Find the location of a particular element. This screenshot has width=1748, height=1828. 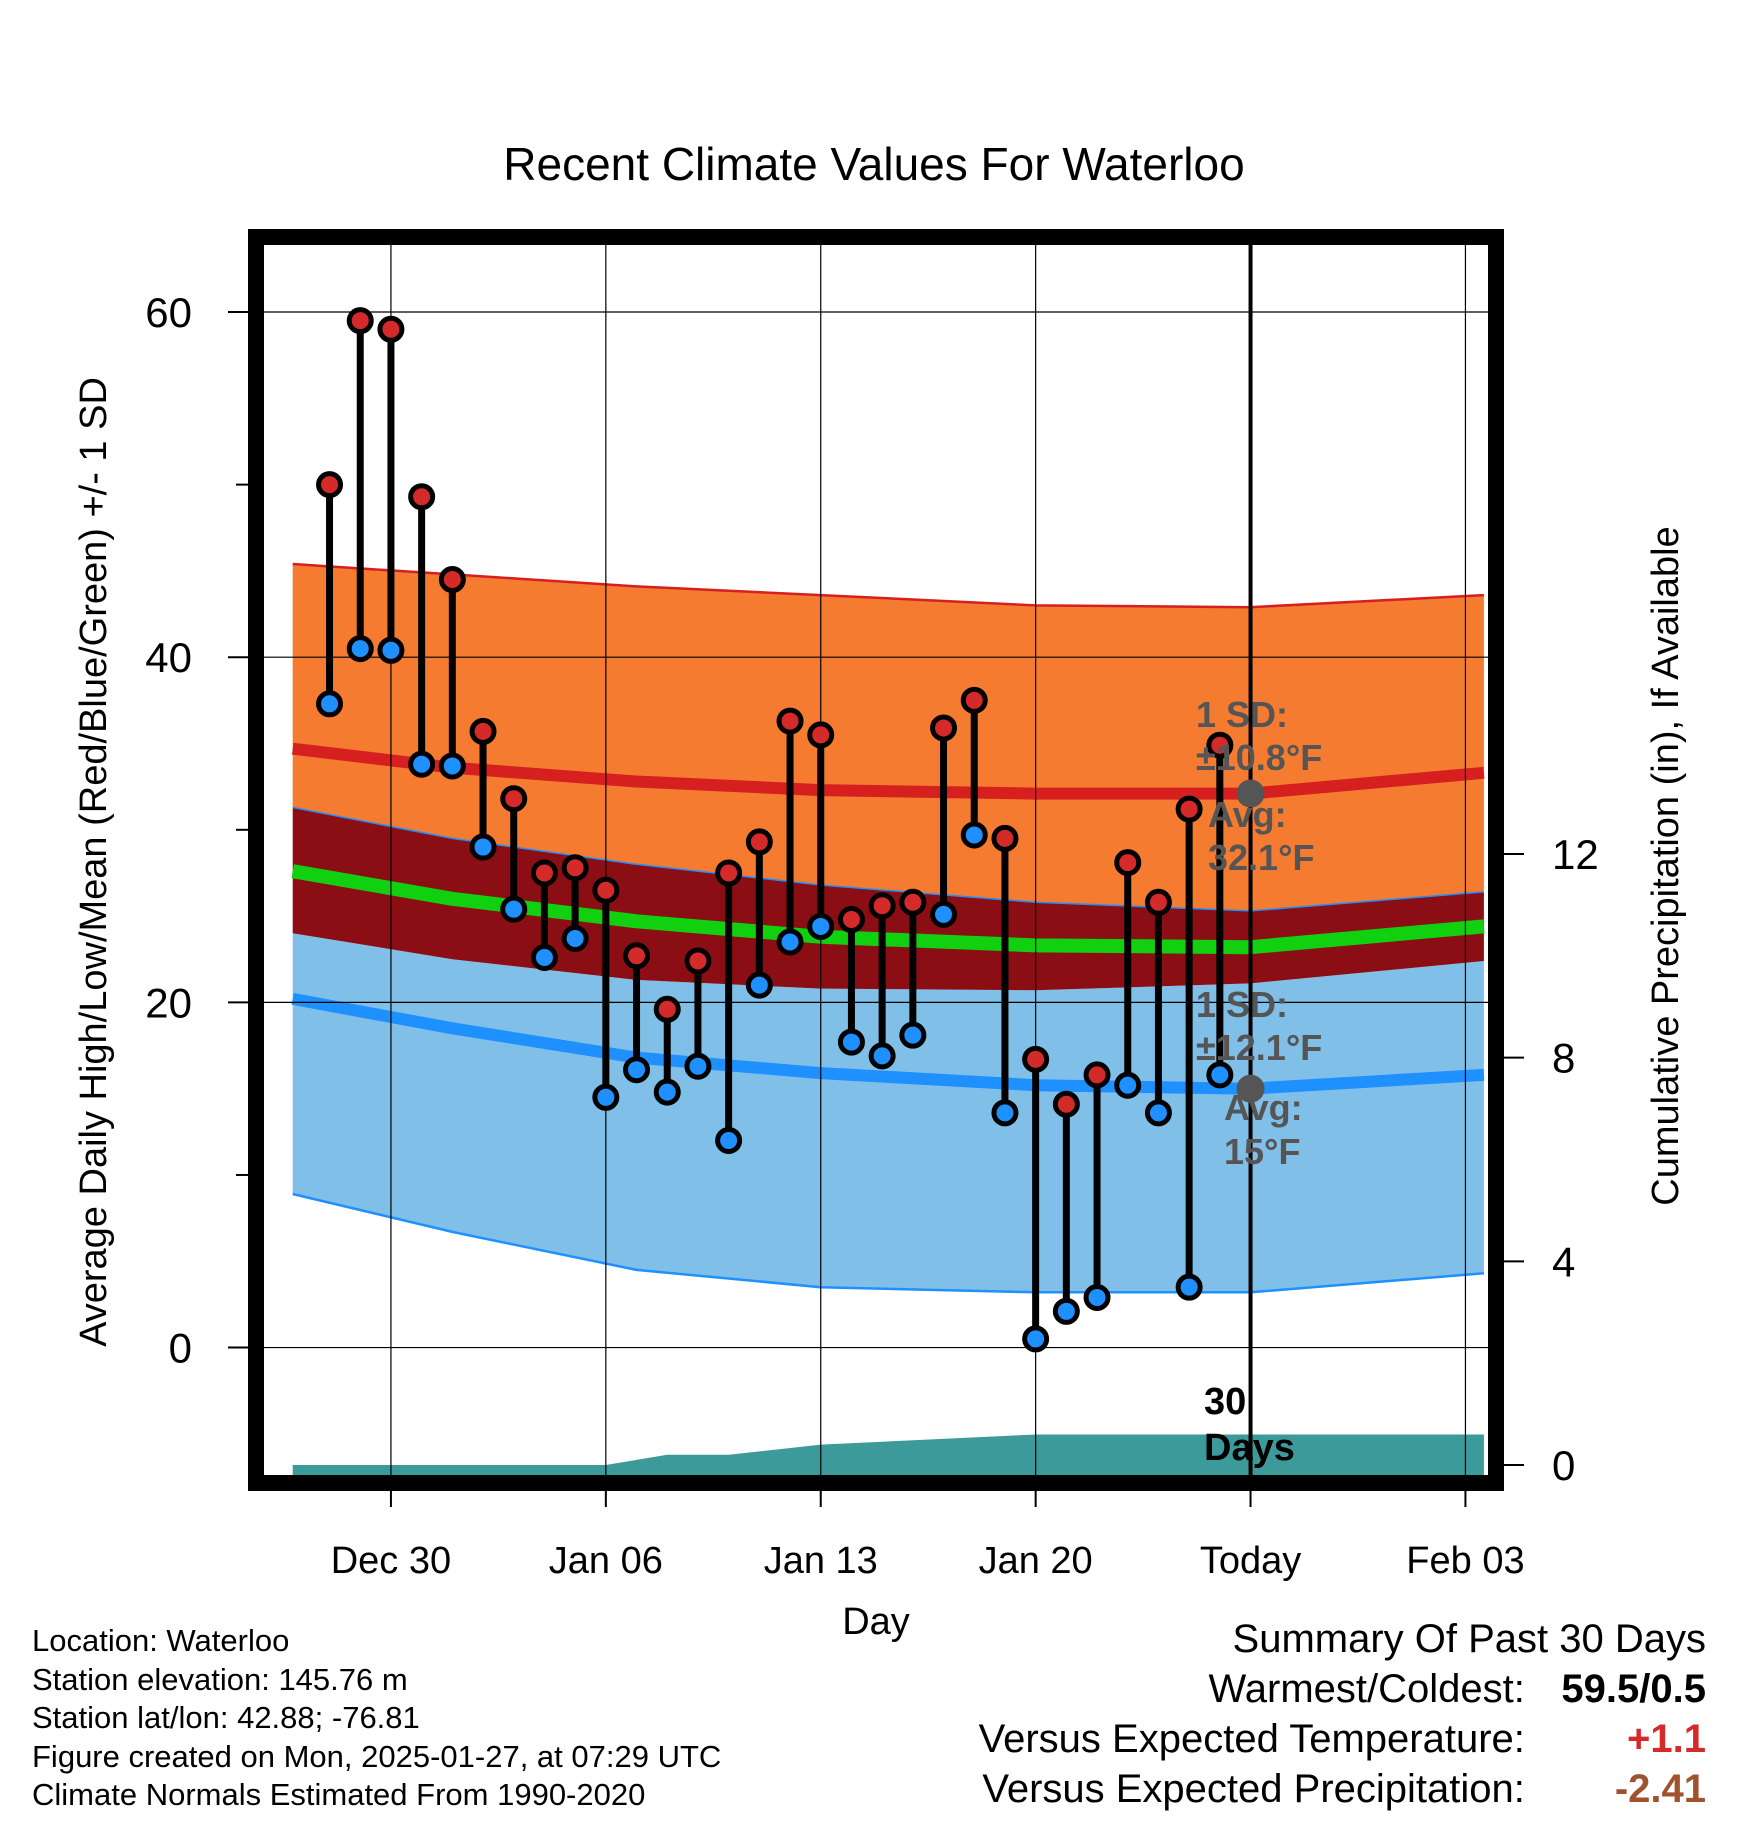

y2-tick-label: 0 is located at coordinates (1563, 1465).